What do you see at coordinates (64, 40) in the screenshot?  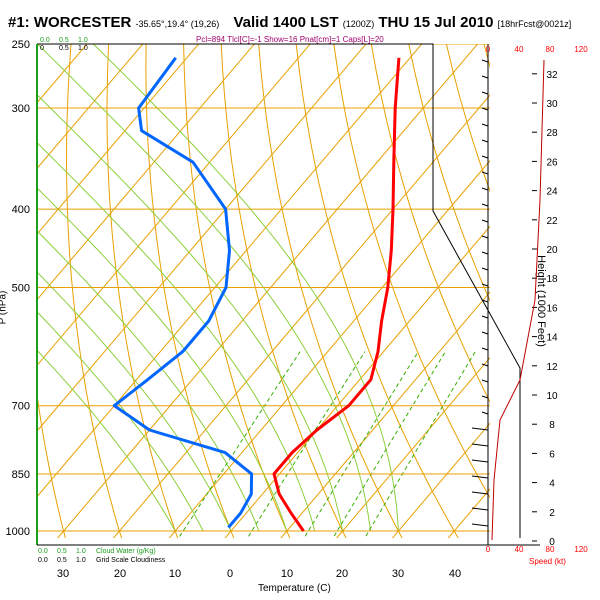 I see `cloud-top-label: 0.5` at bounding box center [64, 40].